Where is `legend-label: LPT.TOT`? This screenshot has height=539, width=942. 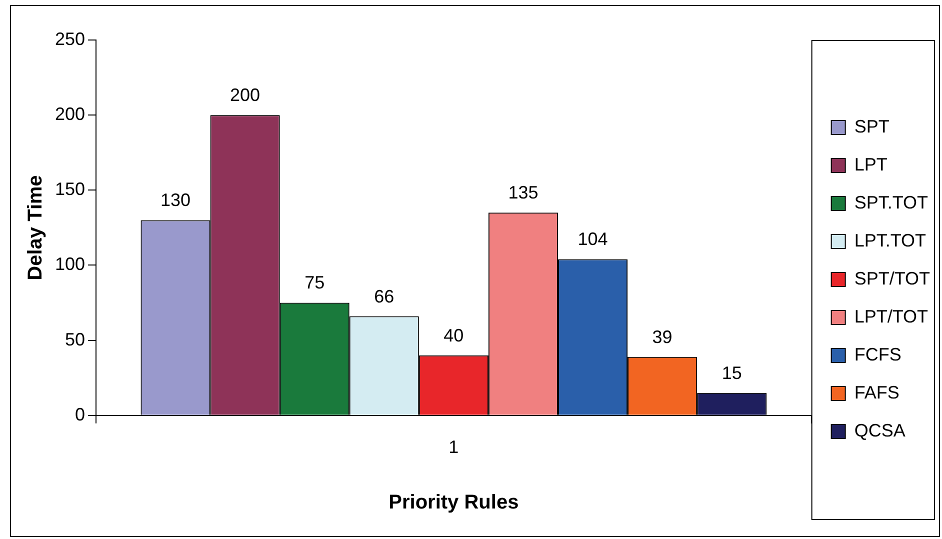
legend-label: LPT.TOT is located at coordinates (890, 240).